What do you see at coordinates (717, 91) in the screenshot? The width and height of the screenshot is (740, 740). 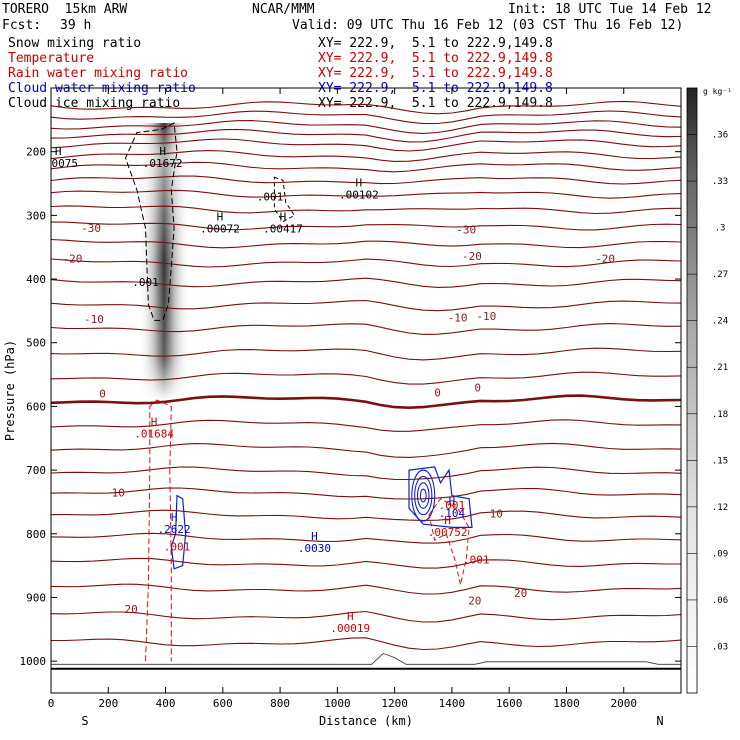 I see `colorbar-unit: g kg⁻¹` at bounding box center [717, 91].